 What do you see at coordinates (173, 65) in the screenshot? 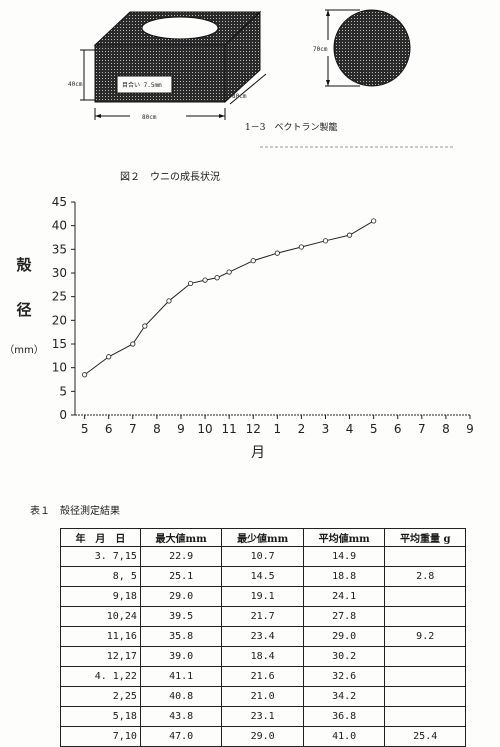
I see `box-cage-drawing` at bounding box center [173, 65].